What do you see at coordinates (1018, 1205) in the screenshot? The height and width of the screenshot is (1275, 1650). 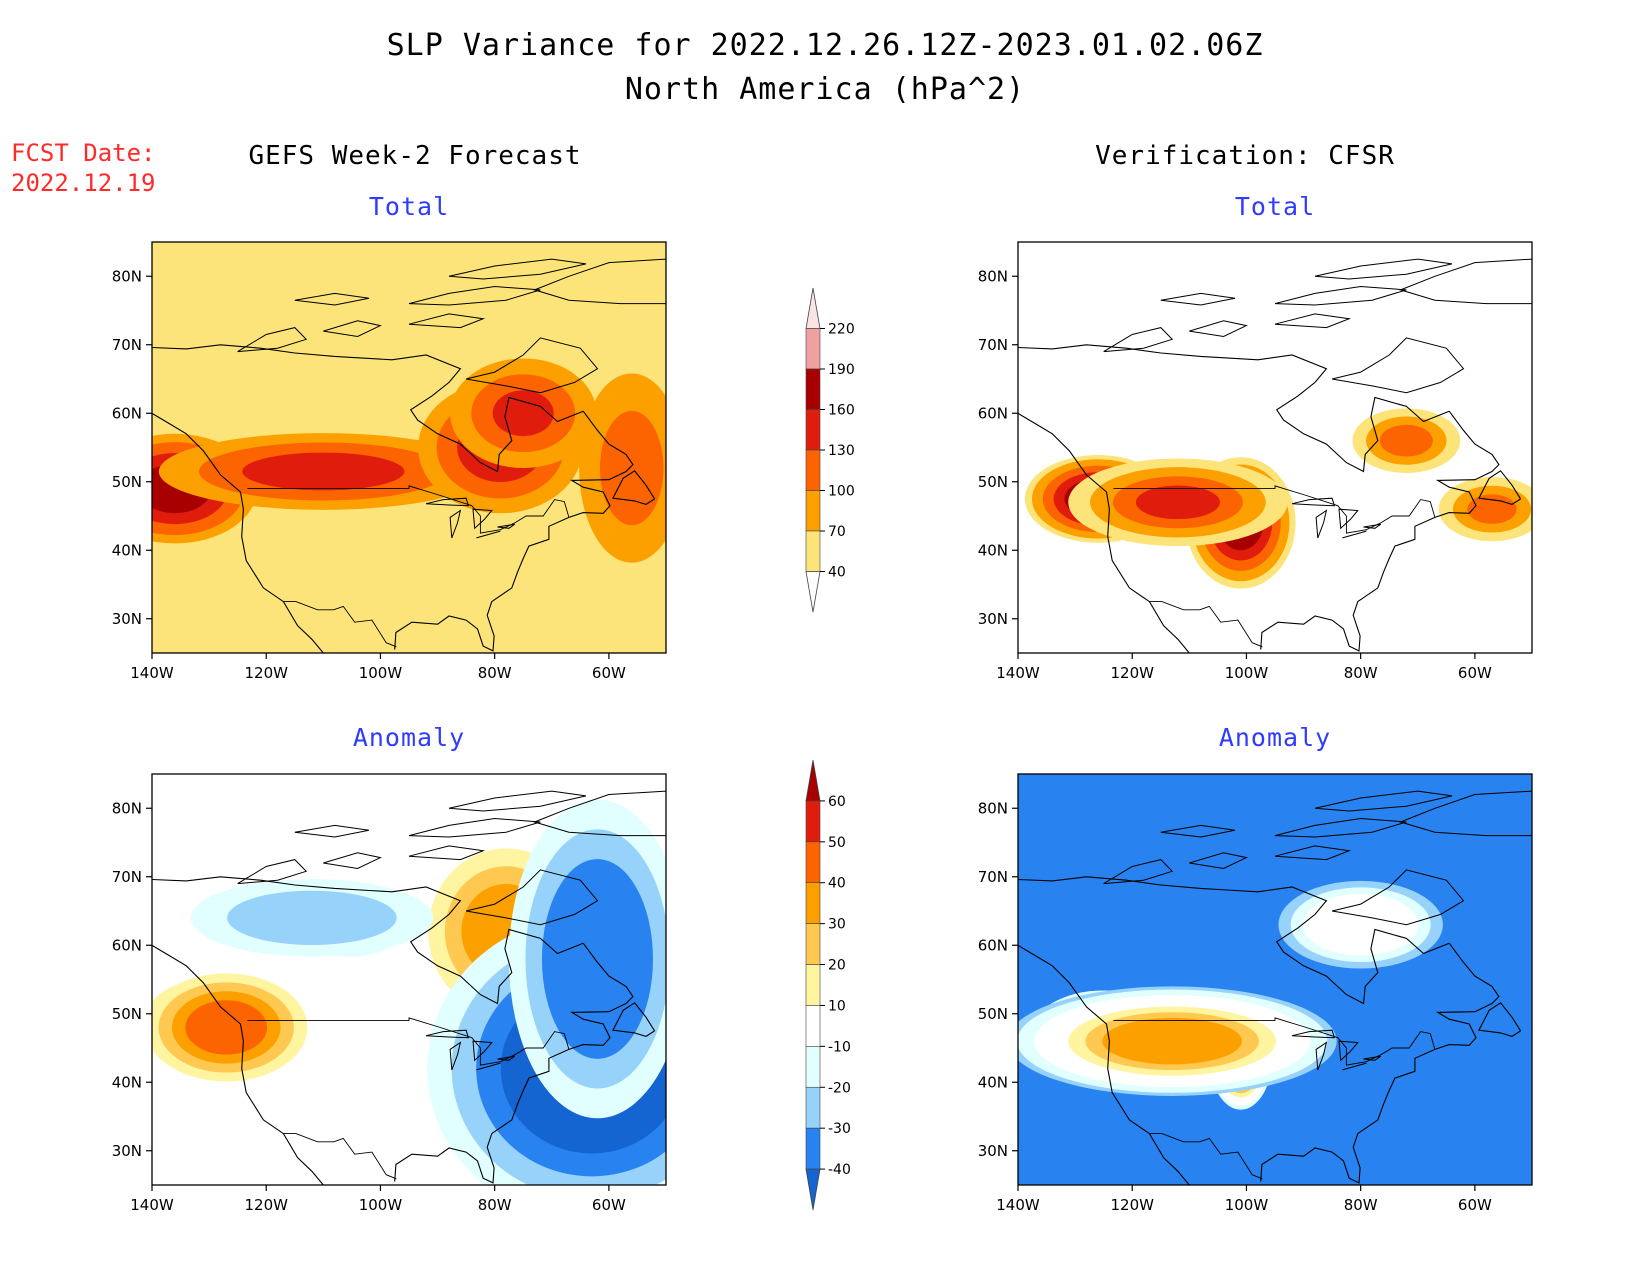 I see `x-tick-label: 140W` at bounding box center [1018, 1205].